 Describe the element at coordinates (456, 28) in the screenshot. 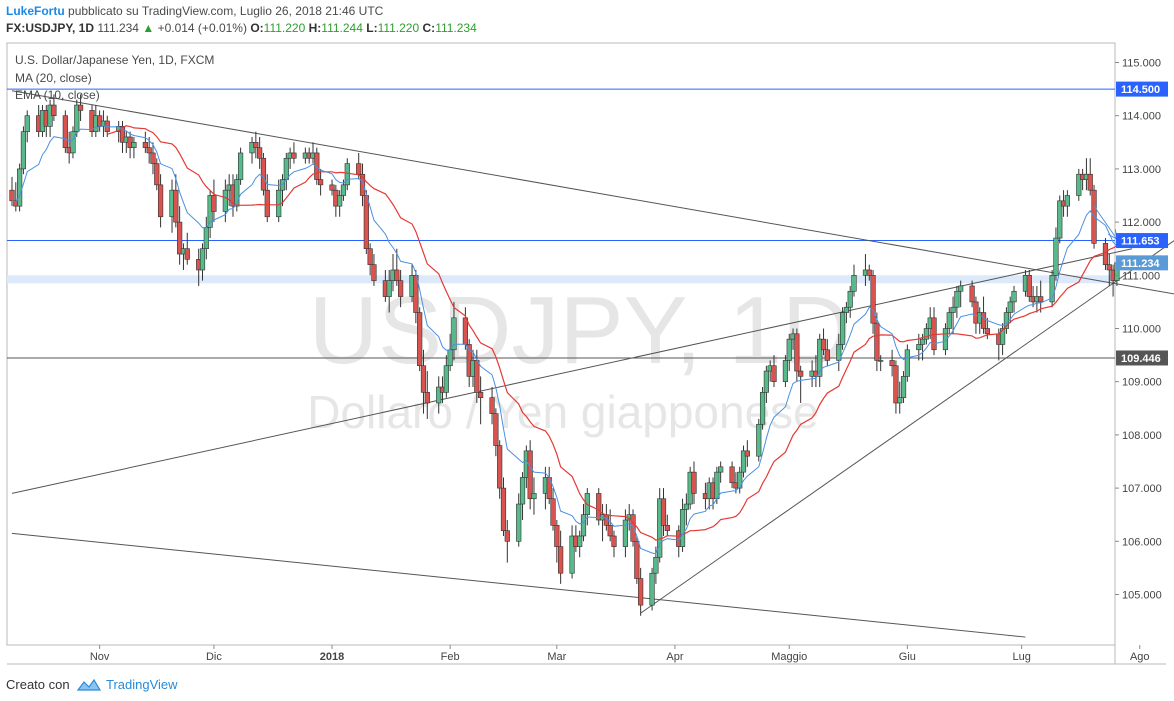

I see `close-value: 111.234` at that location.